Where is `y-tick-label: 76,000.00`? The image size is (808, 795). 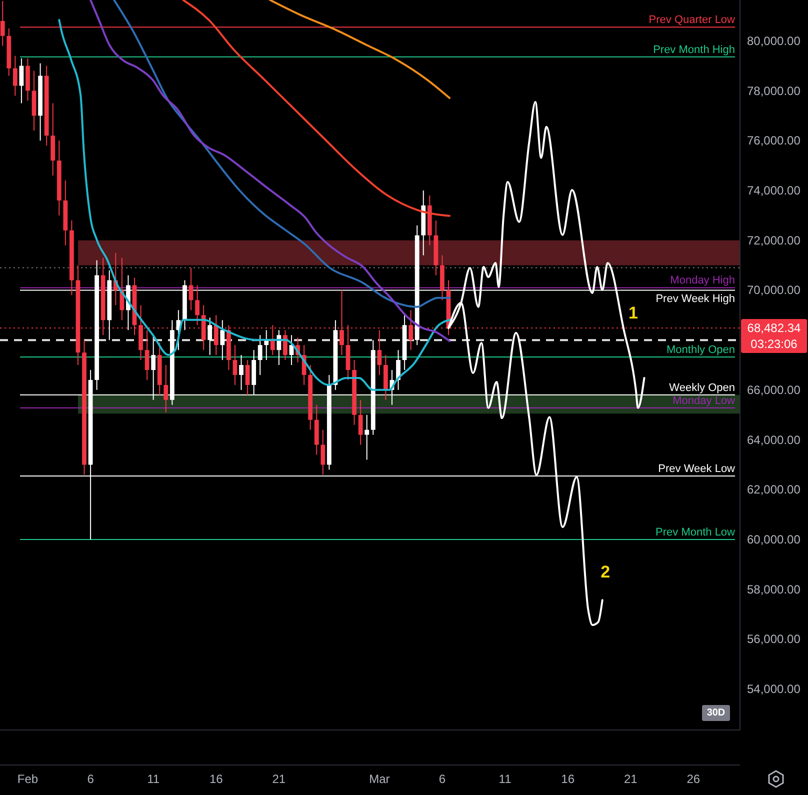
y-tick-label: 76,000.00 is located at coordinates (774, 141).